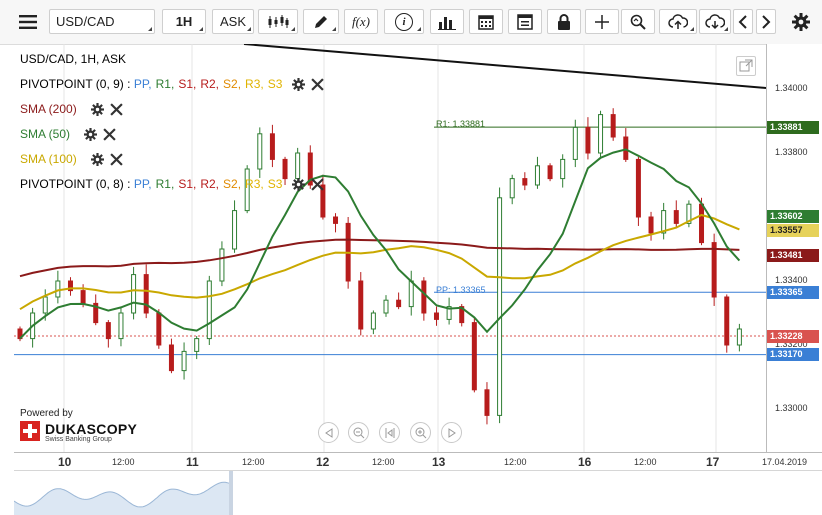  What do you see at coordinates (187, 184) in the screenshot?
I see `pivot-level-label: S1,` at bounding box center [187, 184].